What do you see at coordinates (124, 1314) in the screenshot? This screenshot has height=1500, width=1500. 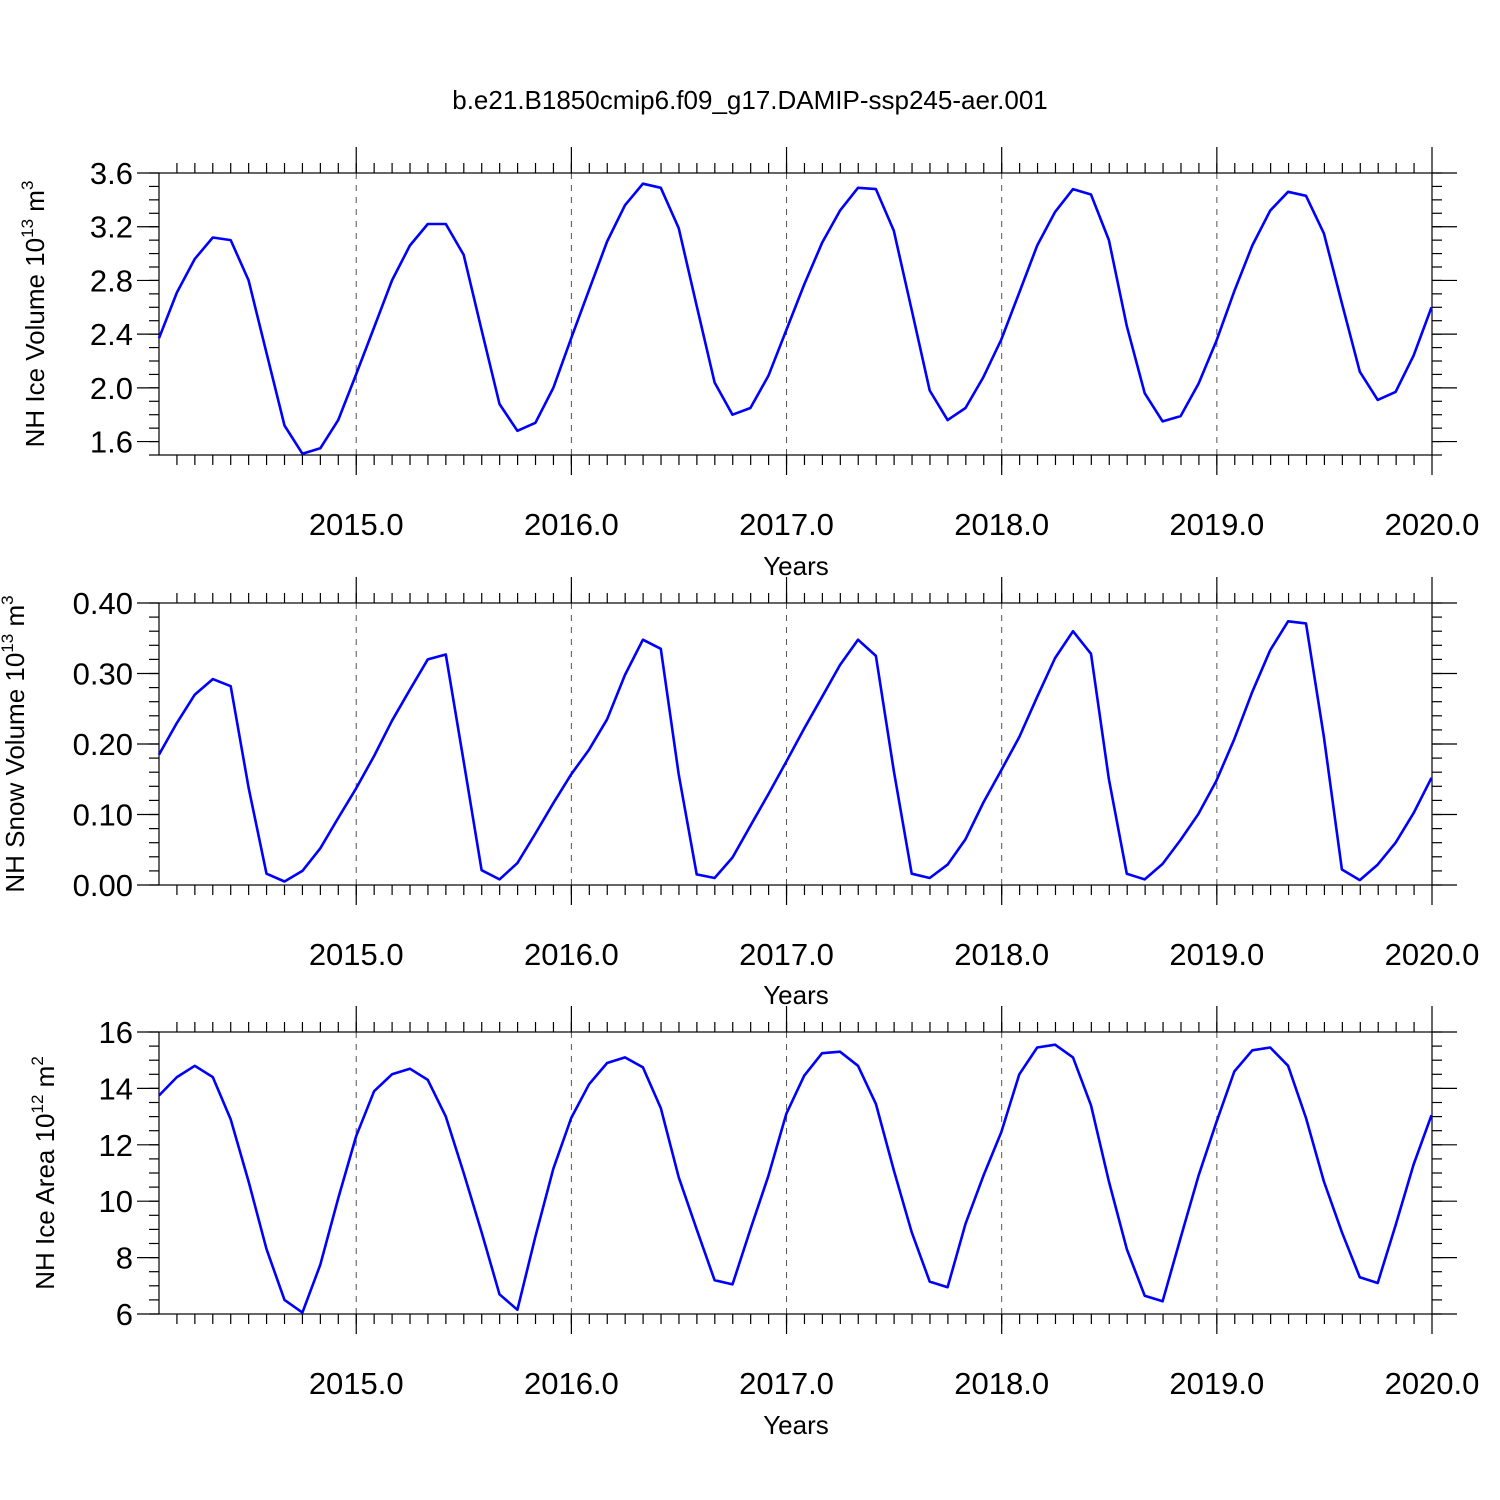 I see `y-tick-label: 6` at bounding box center [124, 1314].